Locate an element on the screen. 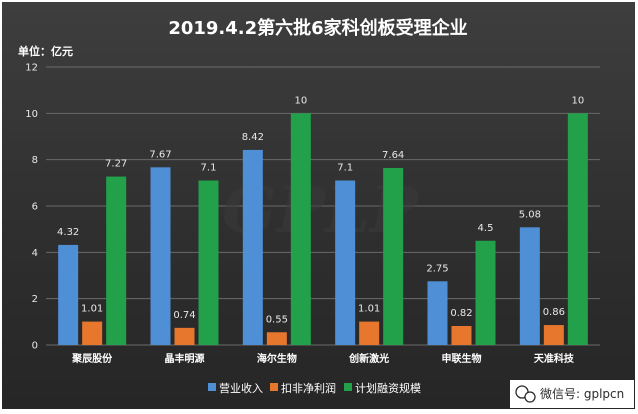 Image resolution: width=638 pixels, height=414 pixels. data-label: 5.08 is located at coordinates (530, 214).